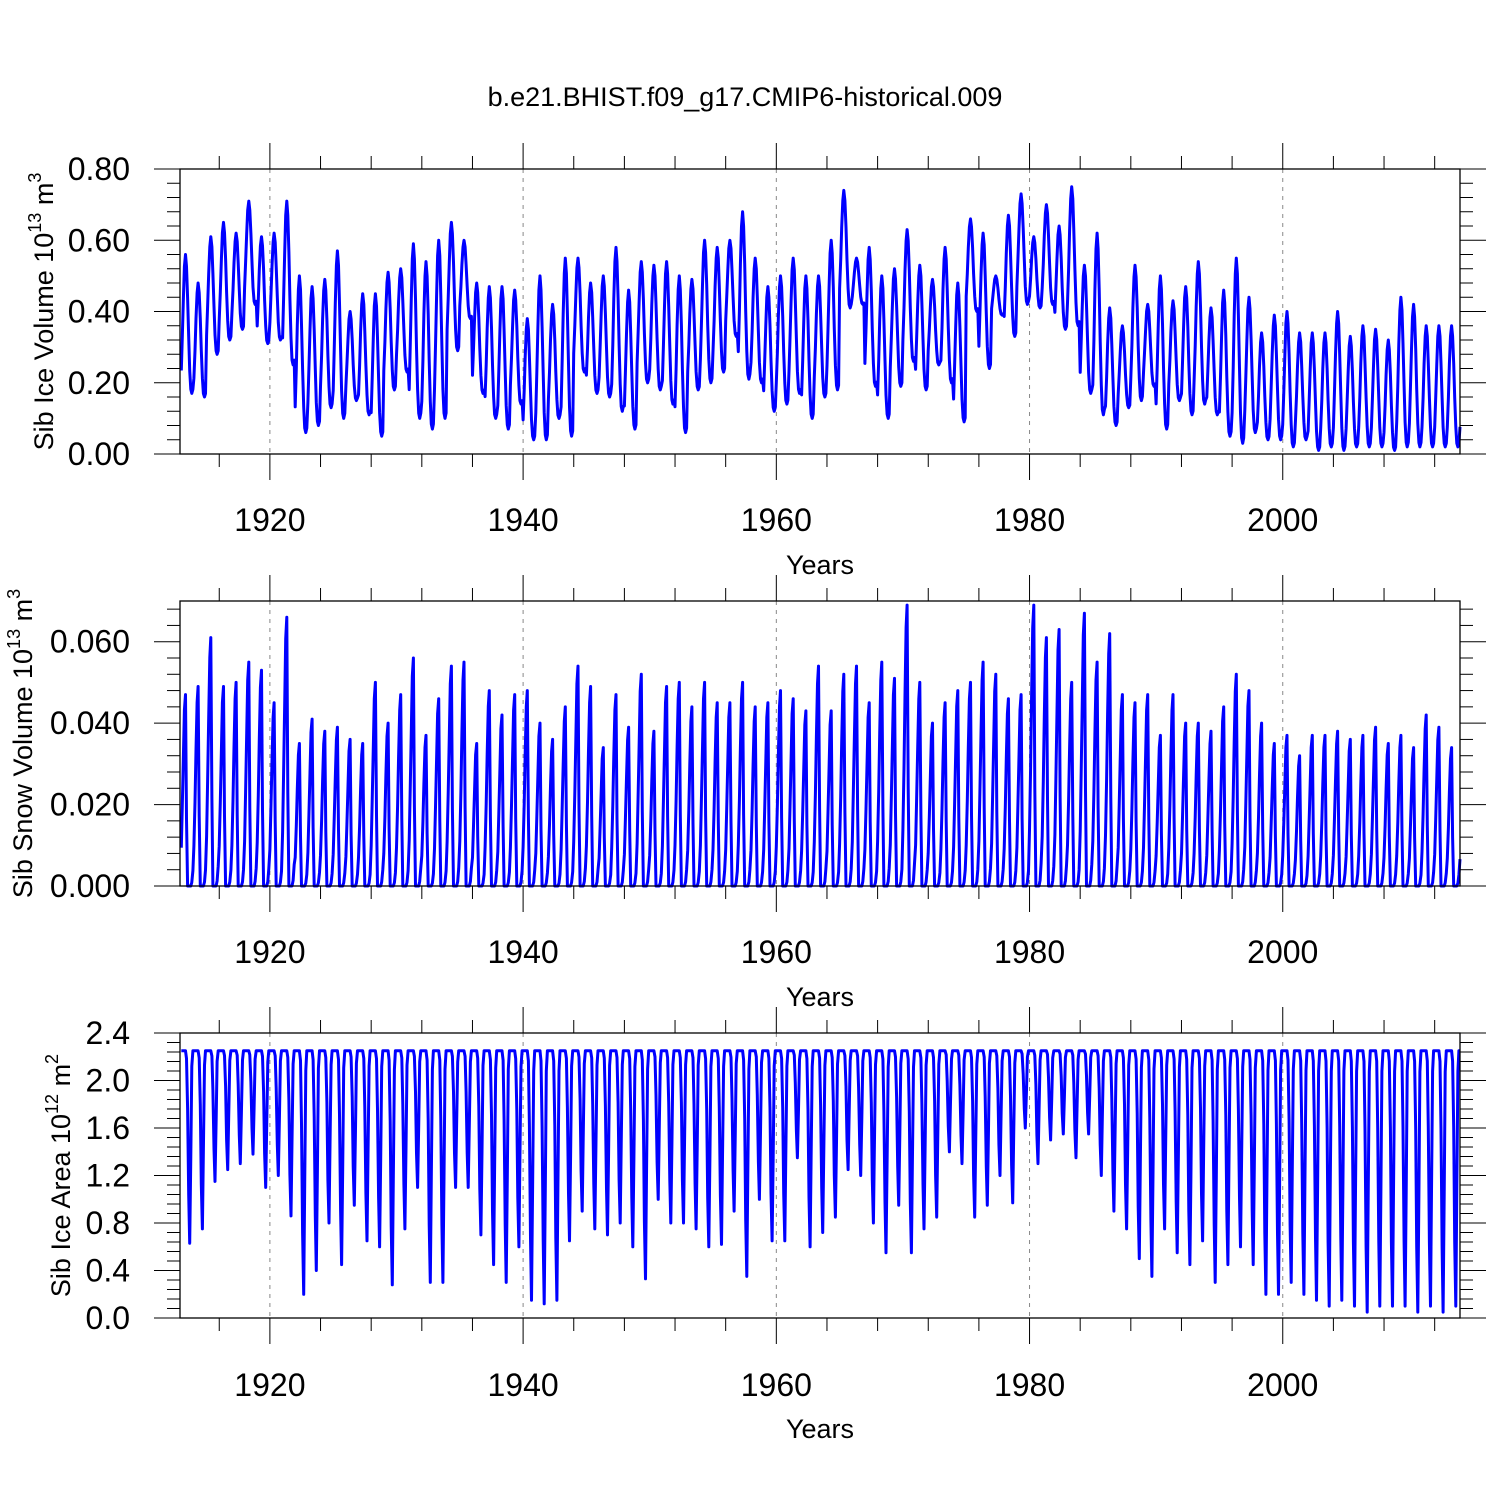 This screenshot has width=1500, height=1505. I want to click on y-axis-title: Sib Snow Volume 1013 m3, so click(21, 743).